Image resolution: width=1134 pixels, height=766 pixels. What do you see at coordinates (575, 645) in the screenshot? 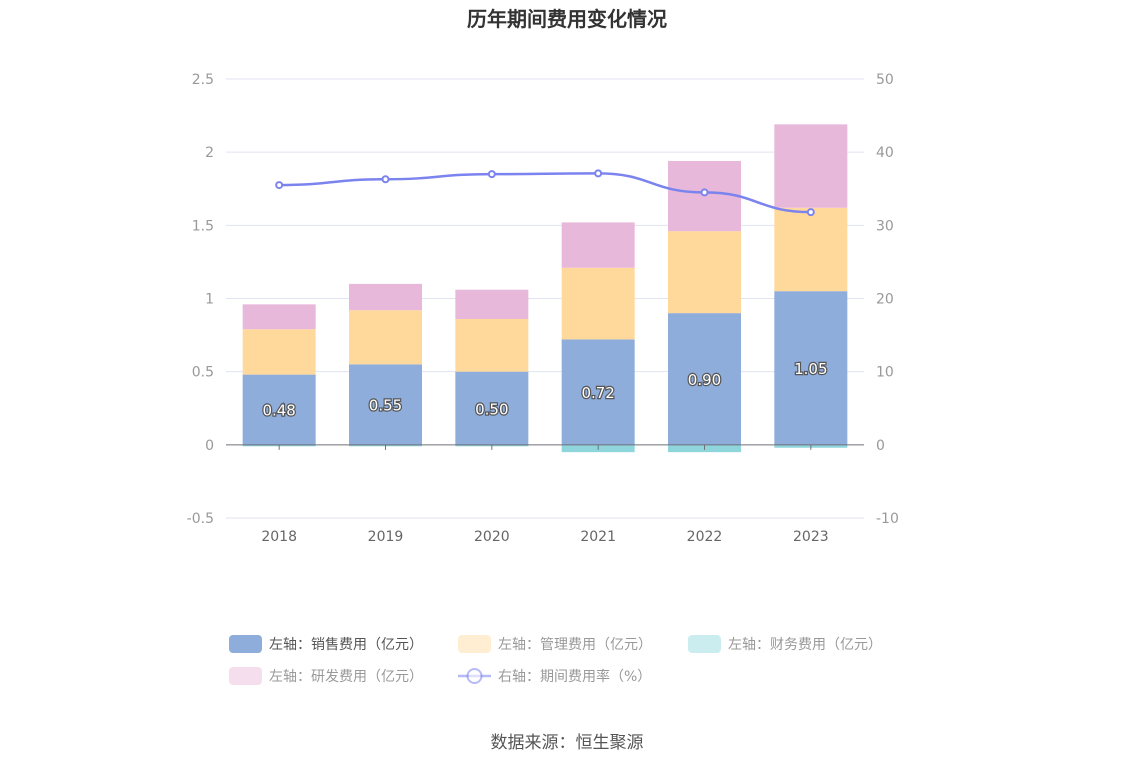
I see `legend-label: 左轴：管理费用（亿元）` at bounding box center [575, 645].